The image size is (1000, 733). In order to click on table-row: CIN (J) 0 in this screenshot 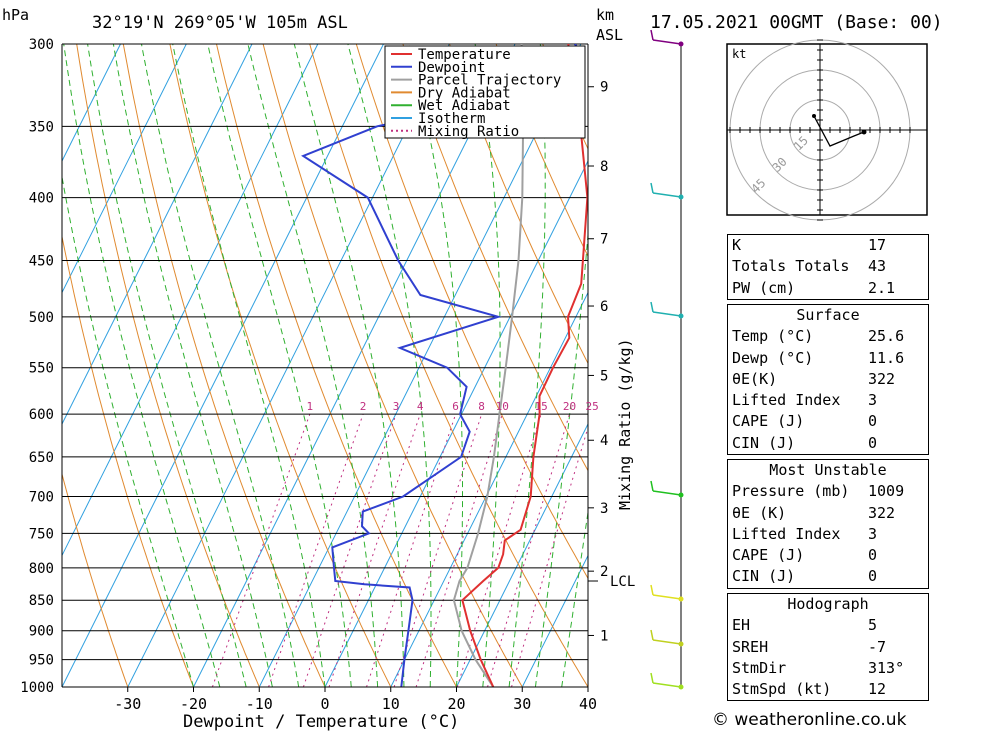, I will do `click(828, 576)`.